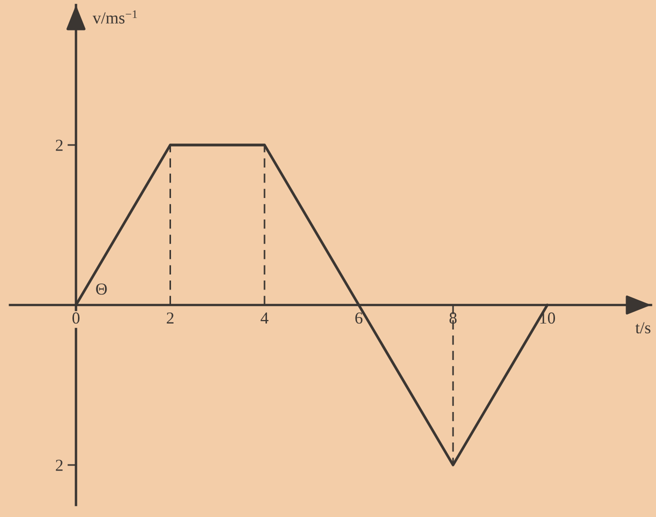  What do you see at coordinates (76, 318) in the screenshot?
I see `x-tick-label: 0` at bounding box center [76, 318].